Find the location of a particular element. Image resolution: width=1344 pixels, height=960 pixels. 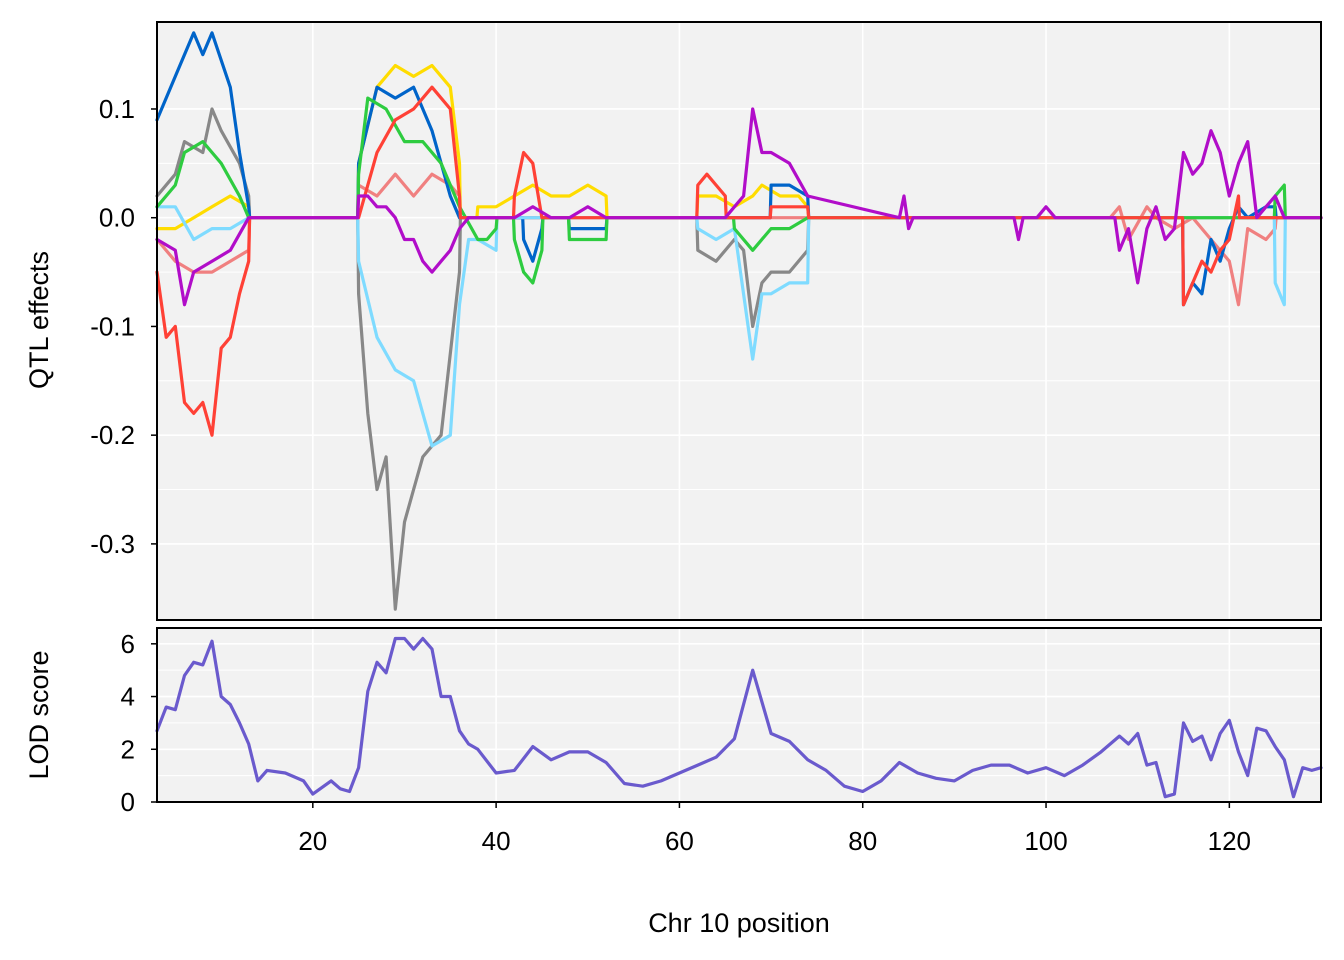

effects-y-tick-label: -0.2 is located at coordinates (112, 435).